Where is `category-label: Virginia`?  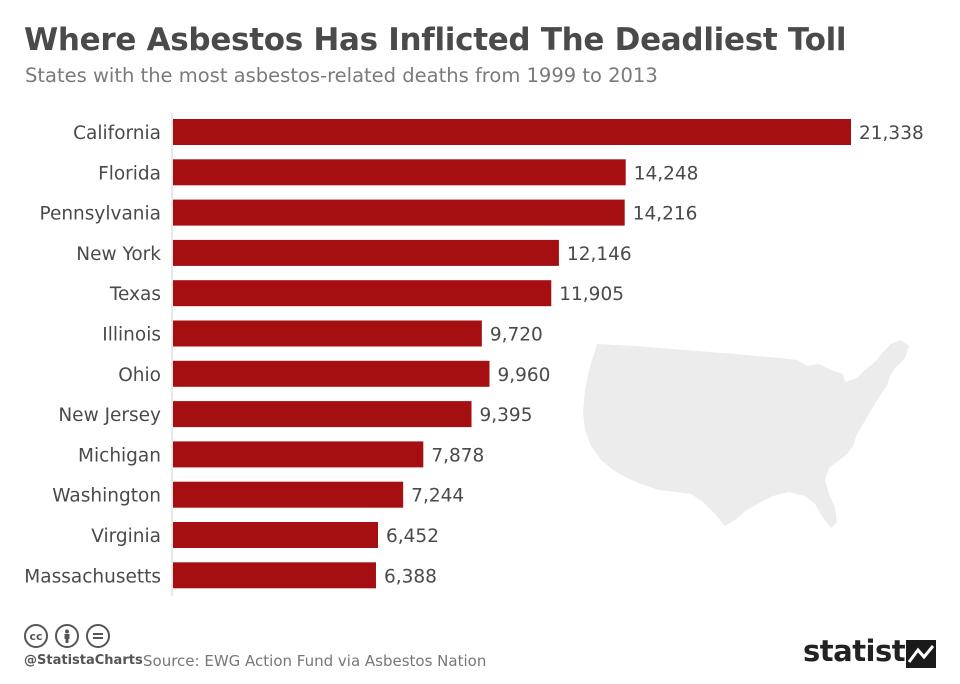
category-label: Virginia is located at coordinates (126, 536).